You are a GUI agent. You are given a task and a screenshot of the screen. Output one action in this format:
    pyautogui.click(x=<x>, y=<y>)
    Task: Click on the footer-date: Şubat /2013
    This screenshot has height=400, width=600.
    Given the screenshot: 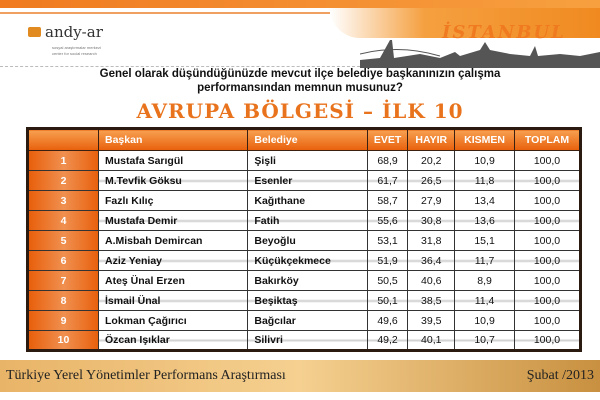 What is the action you would take?
    pyautogui.click(x=560, y=375)
    